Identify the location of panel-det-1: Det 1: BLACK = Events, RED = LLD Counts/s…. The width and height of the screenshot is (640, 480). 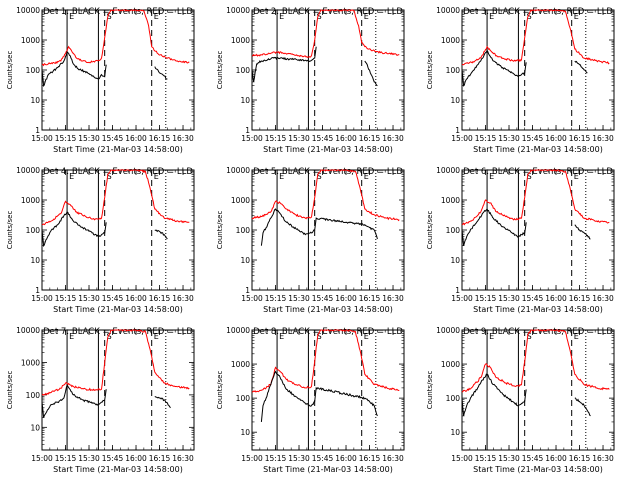
(100, 80).